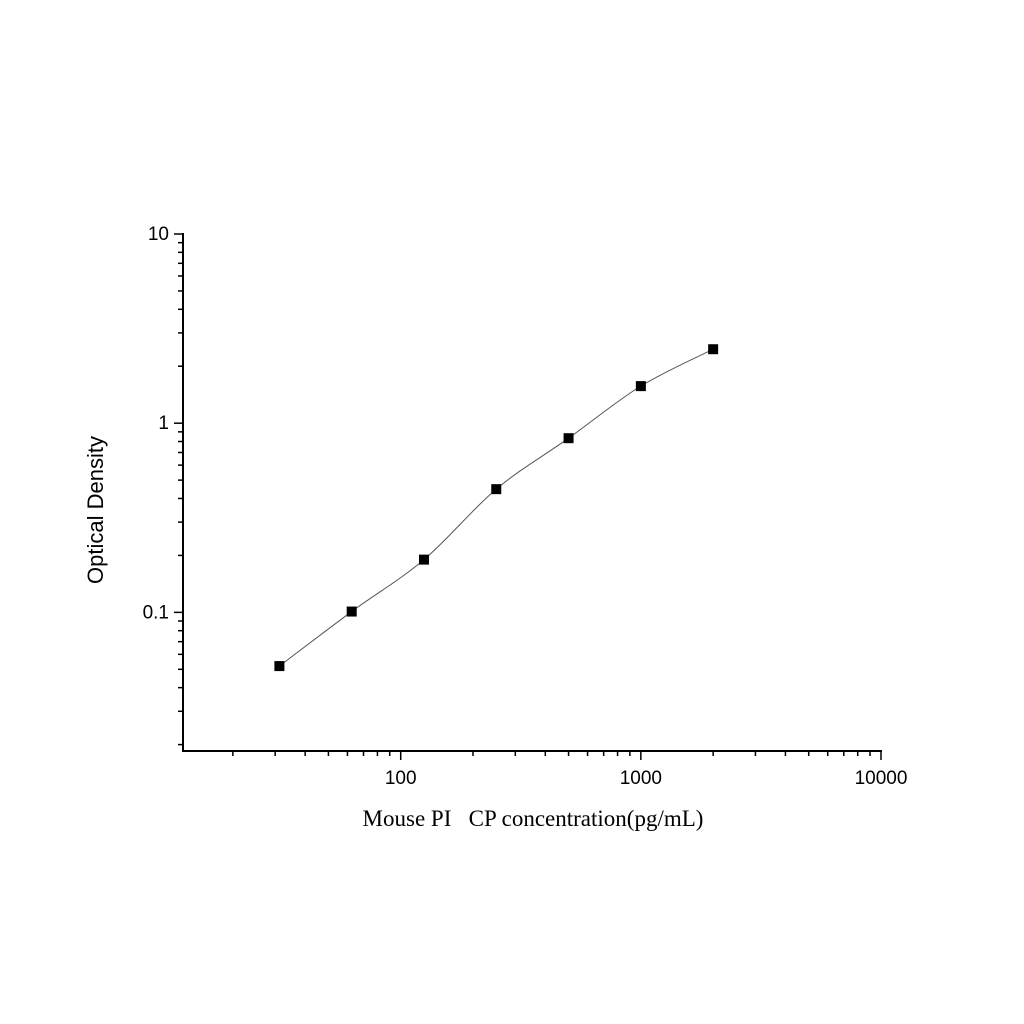  I want to click on x-tick-label: 100, so click(401, 778).